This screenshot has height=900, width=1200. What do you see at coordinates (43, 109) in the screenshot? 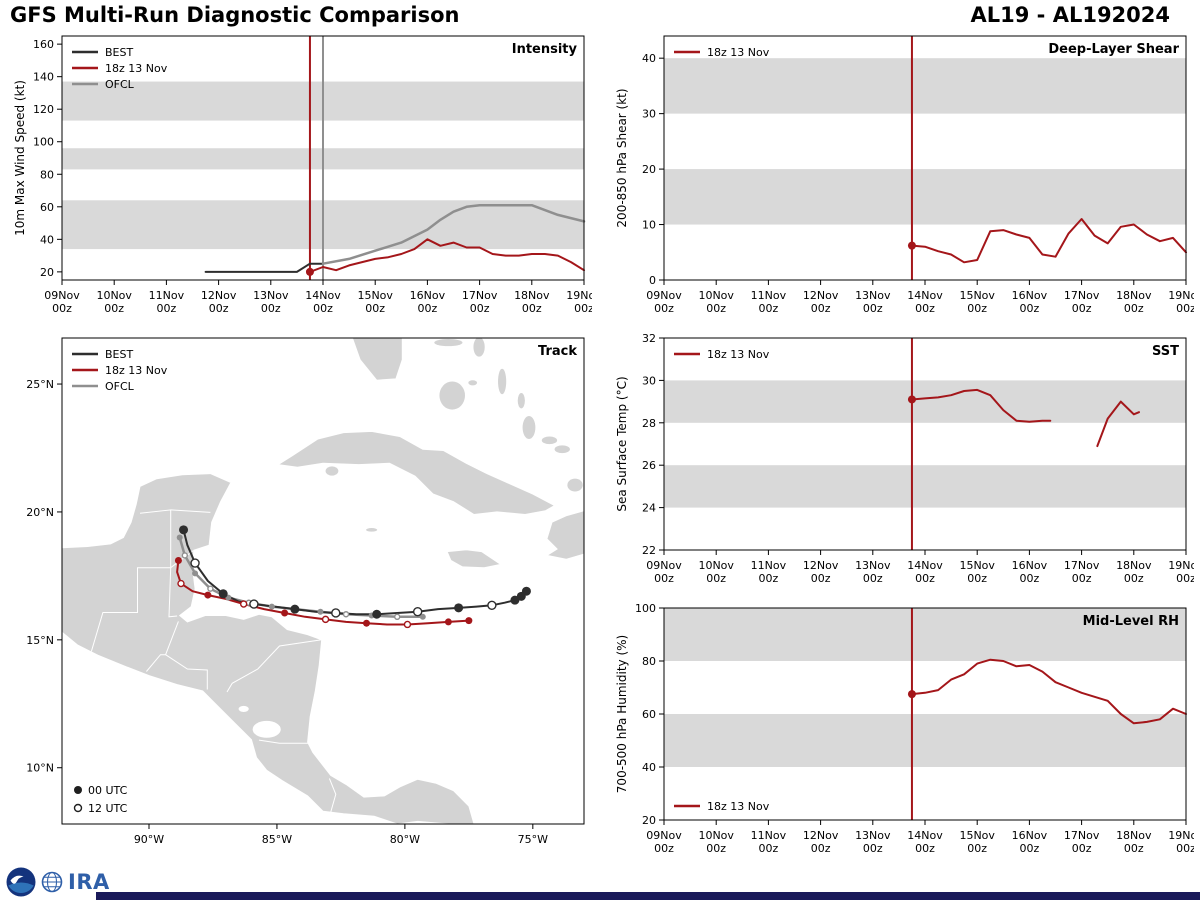
I see `y-tick-label: 120` at bounding box center [43, 109].